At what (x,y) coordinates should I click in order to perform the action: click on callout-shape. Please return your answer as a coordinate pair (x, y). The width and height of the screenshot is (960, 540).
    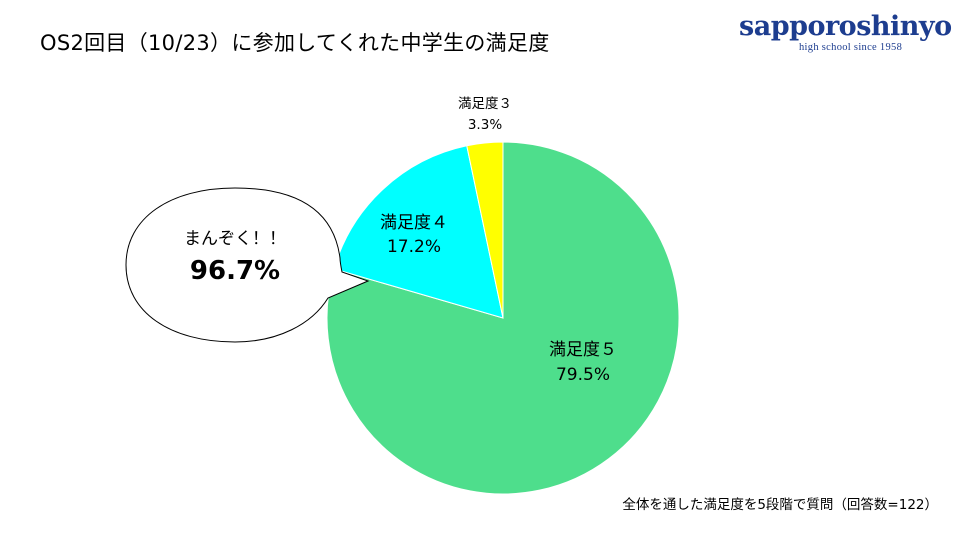
    Looking at the image, I should click on (247, 265).